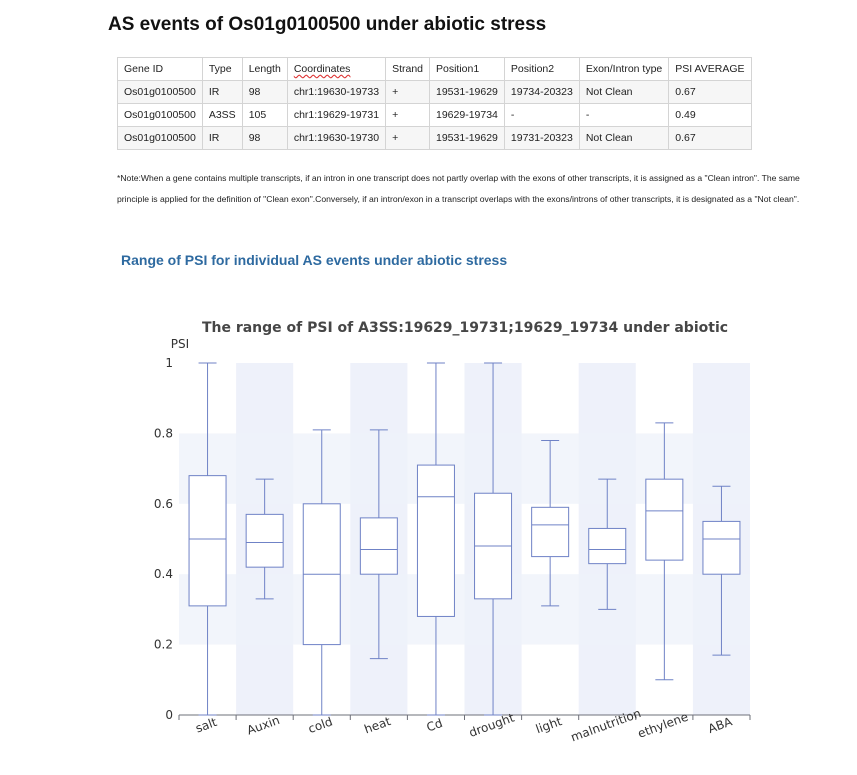 The height and width of the screenshot is (775, 857). I want to click on table-cell: 19731-20323, so click(541, 138).